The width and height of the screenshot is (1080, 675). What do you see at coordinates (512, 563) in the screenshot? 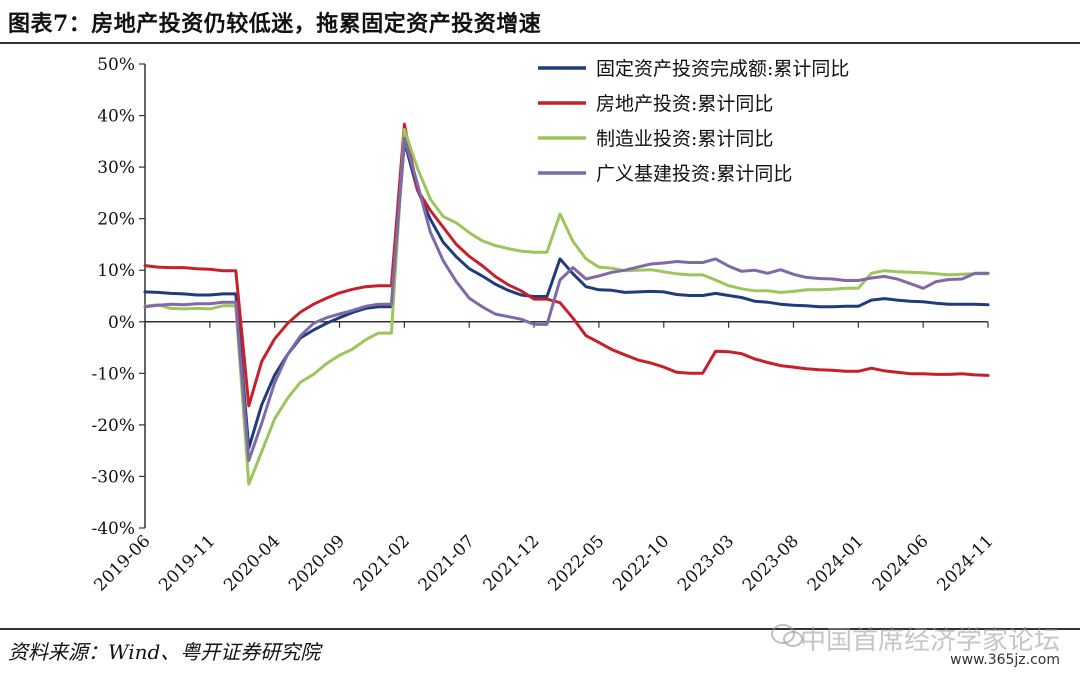
I see `x-tick-label: 2021-12` at bounding box center [512, 563].